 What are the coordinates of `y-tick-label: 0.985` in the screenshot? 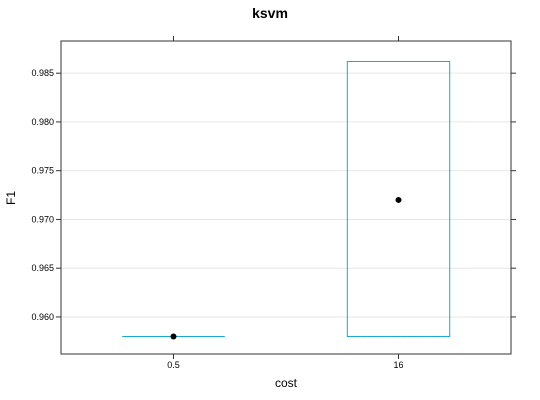 It's located at (42, 73).